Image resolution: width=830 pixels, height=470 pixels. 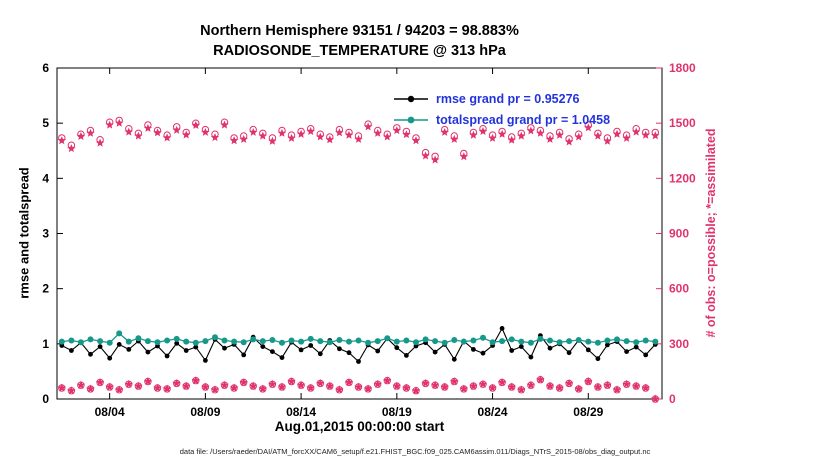 I want to click on legend-swatch-rmse, so click(x=411, y=98).